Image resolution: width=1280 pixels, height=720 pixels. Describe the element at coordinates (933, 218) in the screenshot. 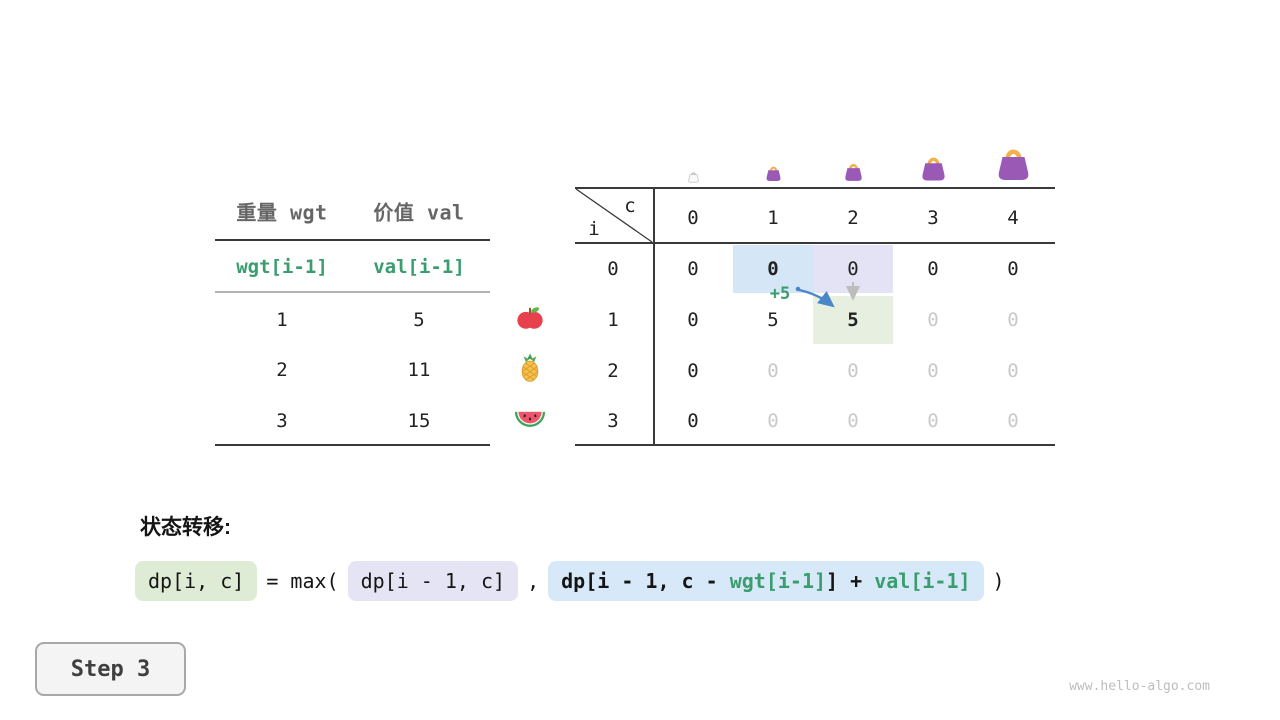

I see `dp-col-header-3: 3` at that location.